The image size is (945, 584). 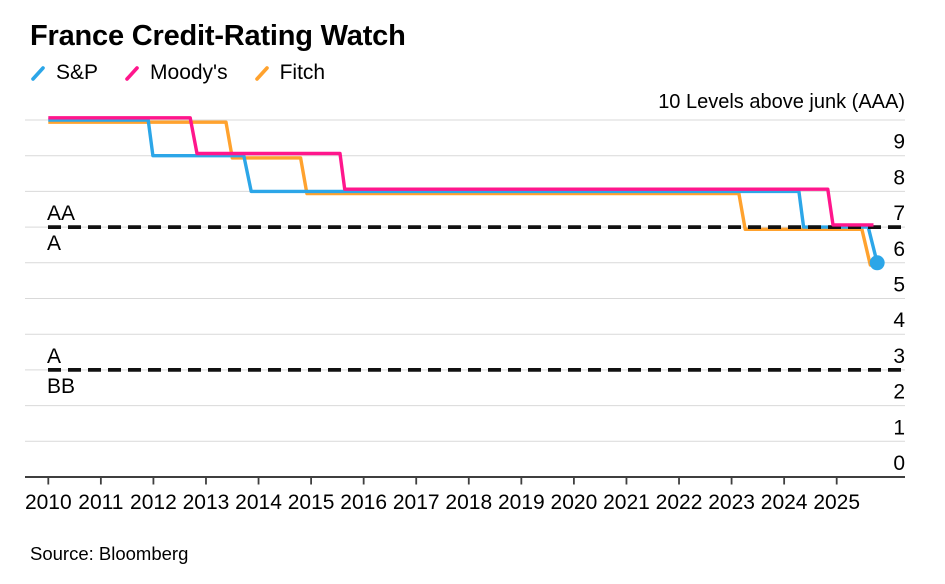 I want to click on y-tick-label: 4, so click(x=899, y=320).